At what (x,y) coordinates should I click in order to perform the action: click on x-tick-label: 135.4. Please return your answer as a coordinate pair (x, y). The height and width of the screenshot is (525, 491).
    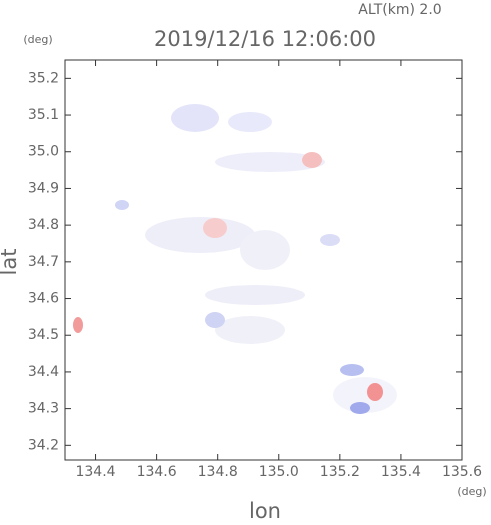
    Looking at the image, I should click on (401, 472).